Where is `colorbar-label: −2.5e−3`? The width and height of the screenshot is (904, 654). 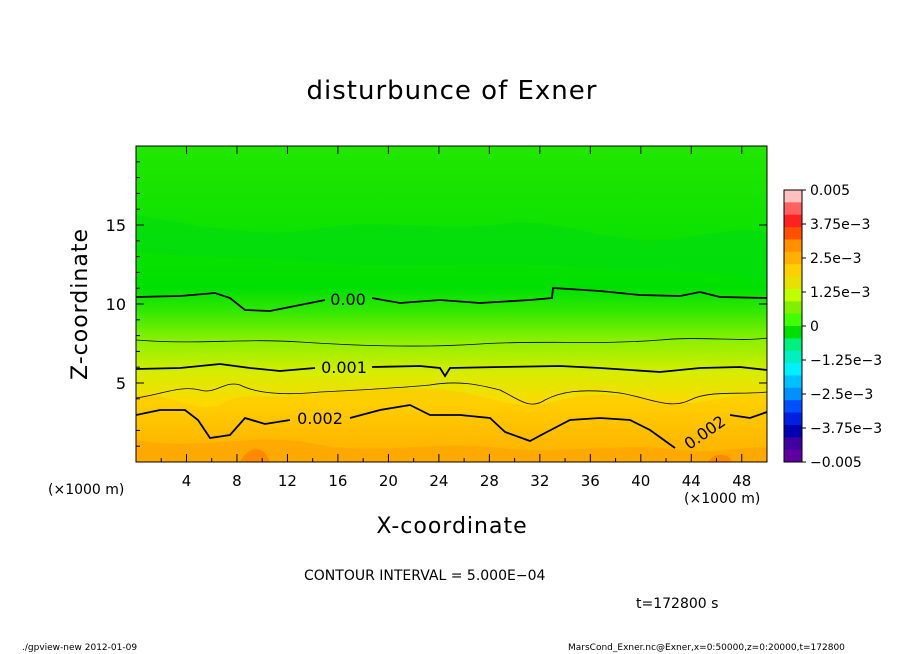 colorbar-label: −2.5e−3 is located at coordinates (841, 395).